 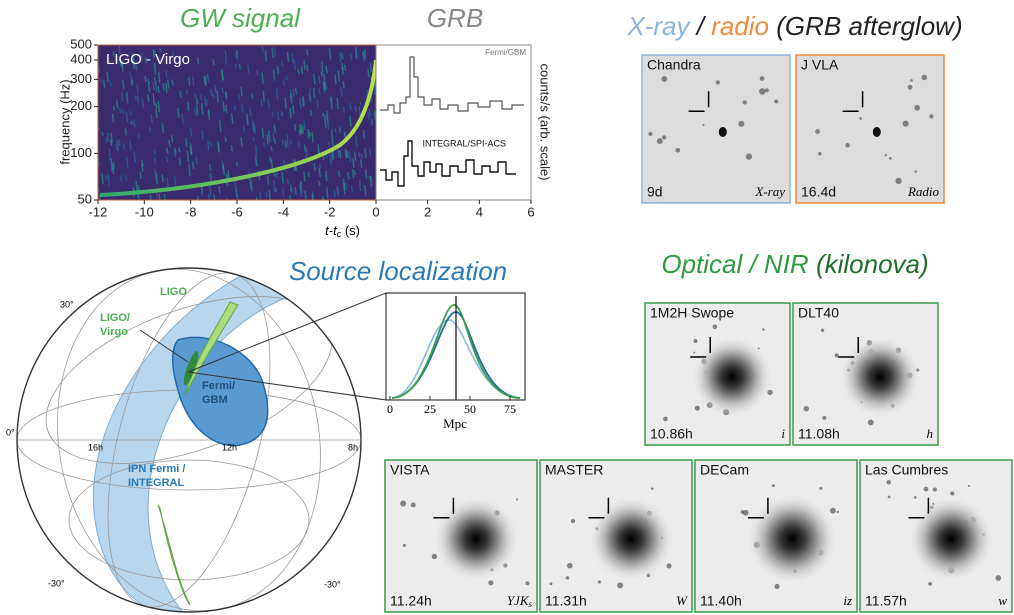 What do you see at coordinates (545, 121) in the screenshot?
I see `grb-y-label: counts/s (arb. scale)` at bounding box center [545, 121].